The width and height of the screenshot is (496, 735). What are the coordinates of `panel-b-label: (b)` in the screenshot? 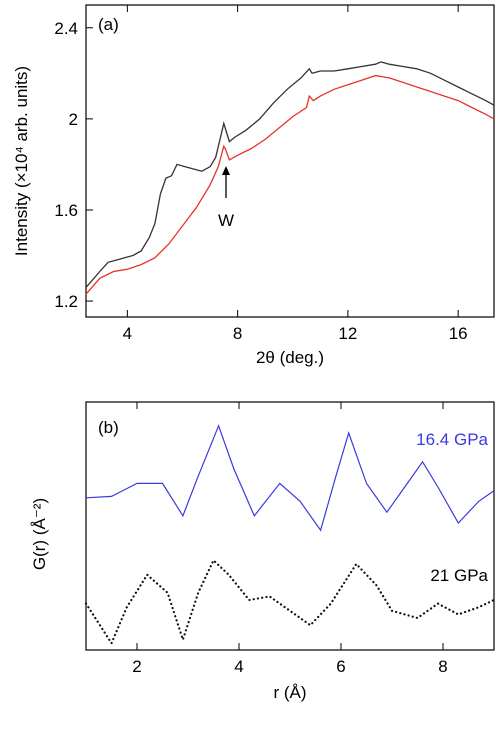 It's located at (108, 427).